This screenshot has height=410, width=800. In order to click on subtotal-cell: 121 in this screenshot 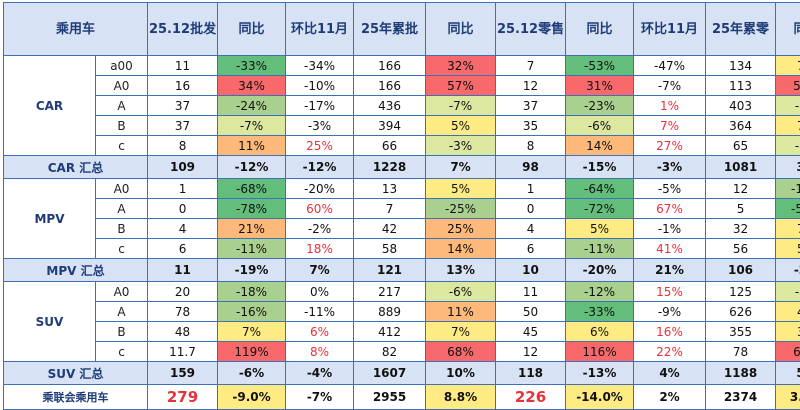, I will do `click(390, 270)`.